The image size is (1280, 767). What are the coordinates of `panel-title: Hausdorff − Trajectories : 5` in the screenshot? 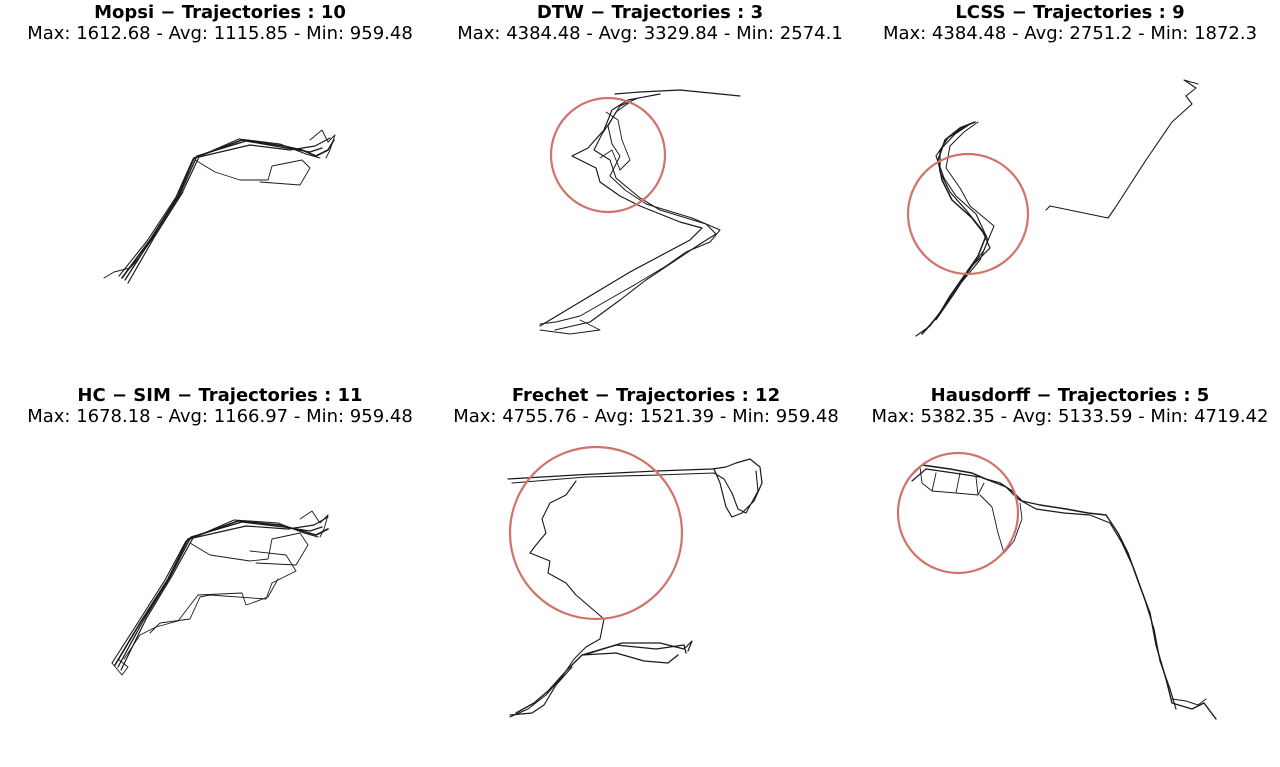 It's located at (1070, 395).